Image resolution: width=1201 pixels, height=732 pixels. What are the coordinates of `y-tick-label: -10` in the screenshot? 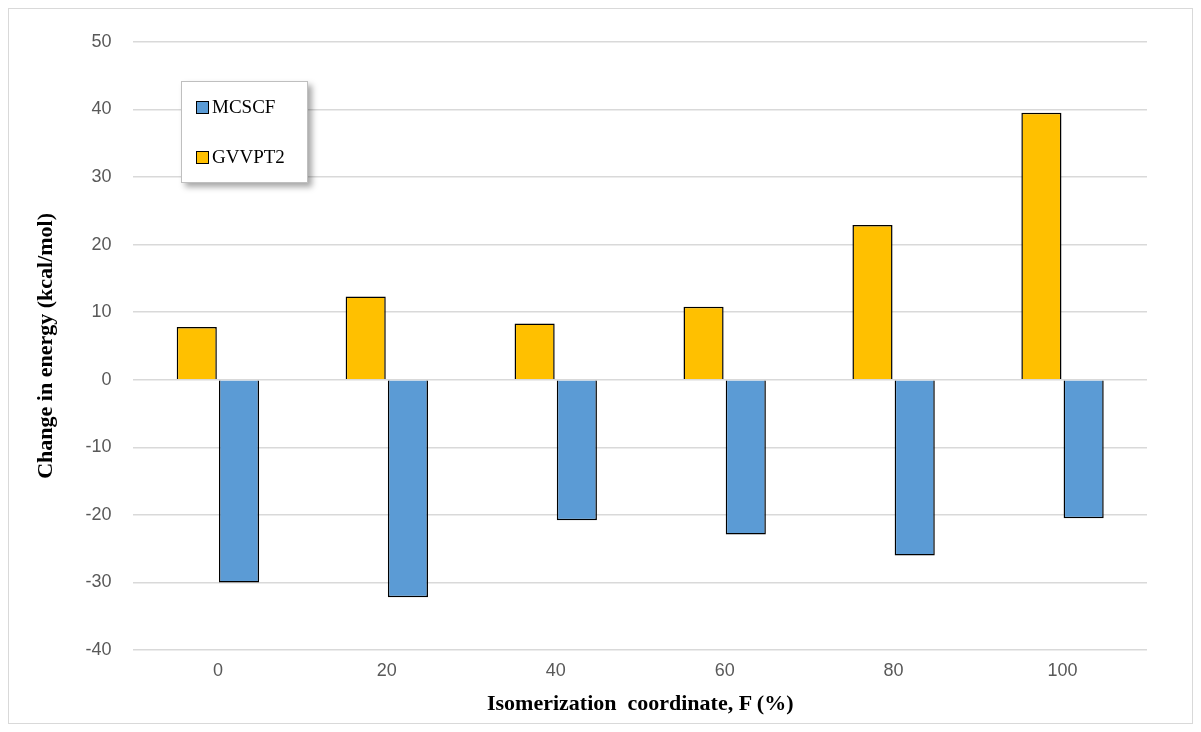 It's located at (98, 446).